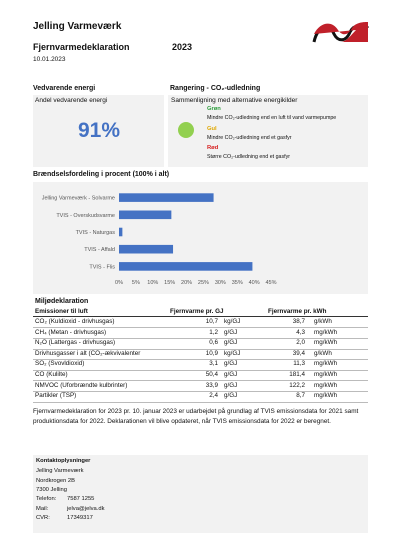  Describe the element at coordinates (213, 396) in the screenshot. I see `cell: 2,4` at that location.